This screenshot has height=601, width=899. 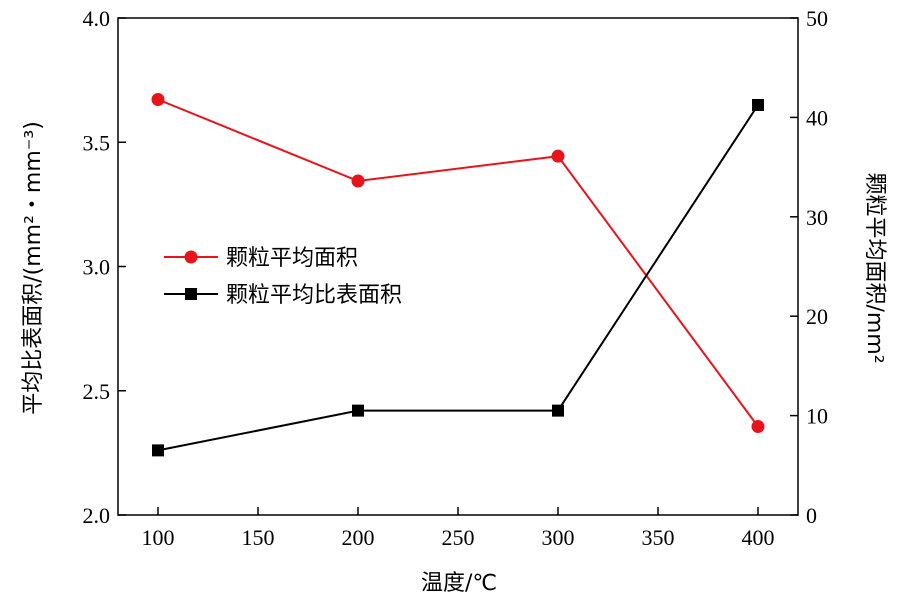 What do you see at coordinates (97, 142) in the screenshot?
I see `y-left-tick-label: 3.5` at bounding box center [97, 142].